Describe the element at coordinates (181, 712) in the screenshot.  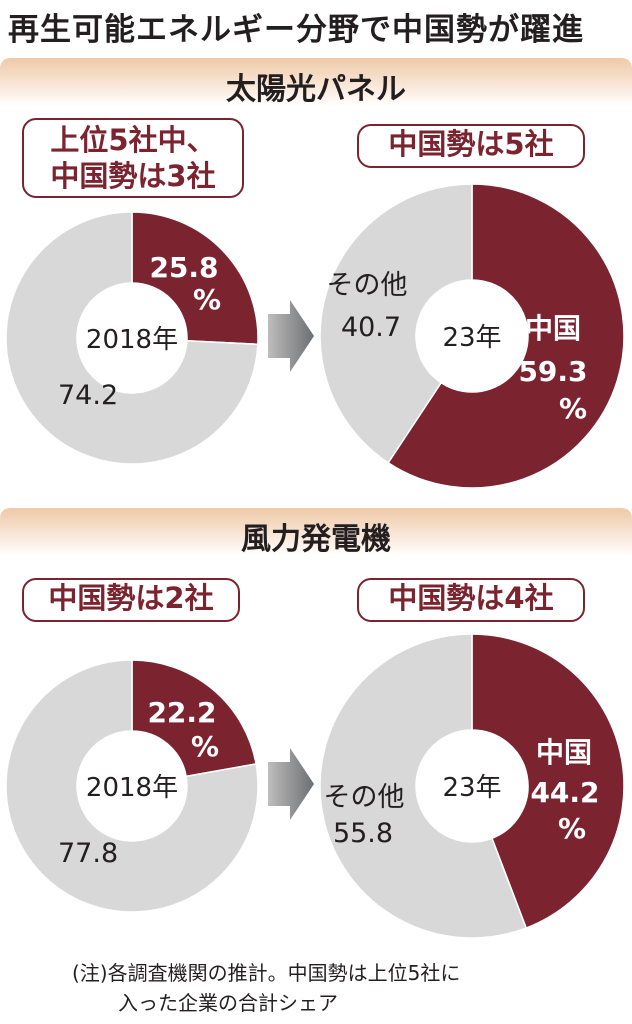
I see `chart-3-china-value: 22.2` at that location.